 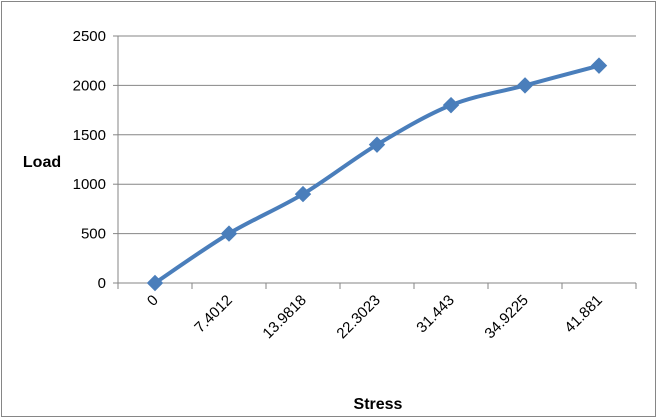 What do you see at coordinates (42, 162) in the screenshot?
I see `y-axis-title: Load` at bounding box center [42, 162].